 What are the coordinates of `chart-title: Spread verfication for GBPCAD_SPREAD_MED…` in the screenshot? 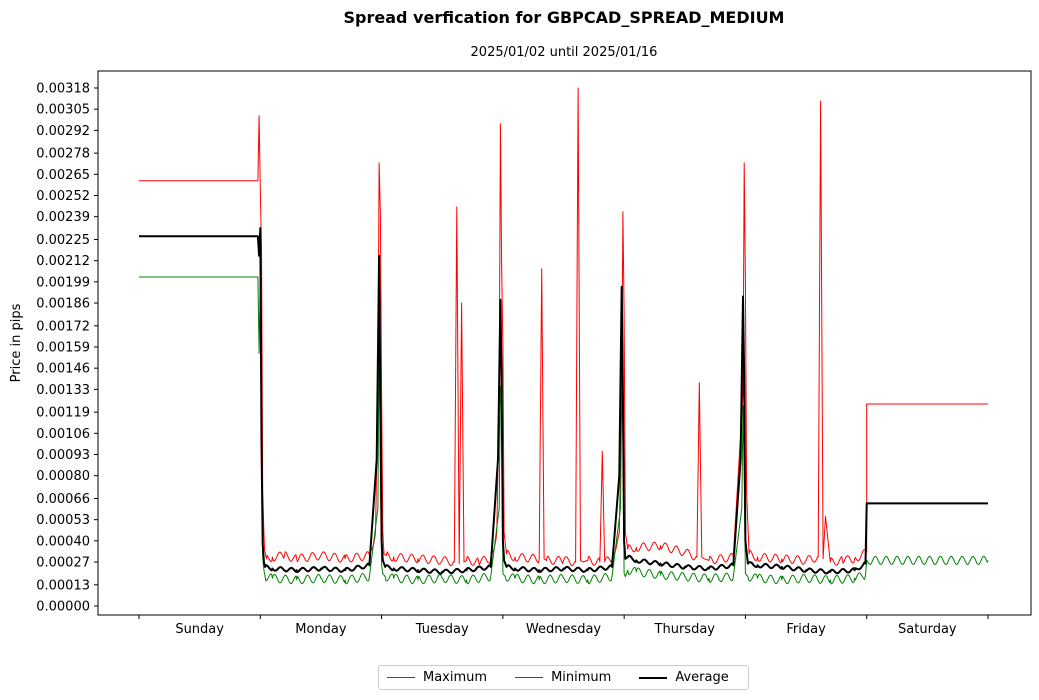 It's located at (564, 17).